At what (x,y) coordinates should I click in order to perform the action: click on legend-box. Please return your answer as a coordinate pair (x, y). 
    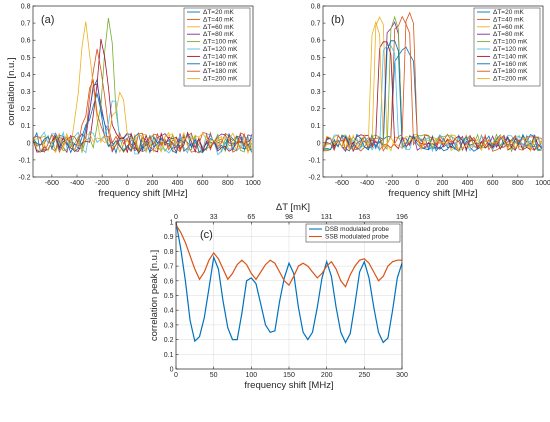
    Looking at the image, I should click on (353, 233).